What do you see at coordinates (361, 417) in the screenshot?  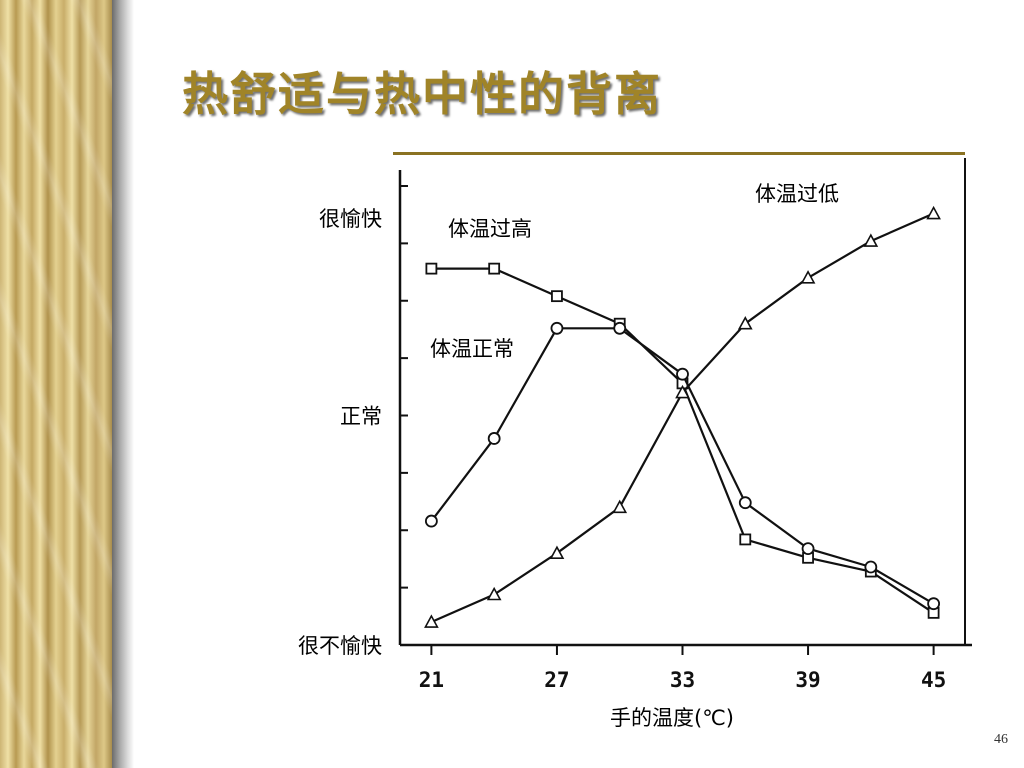 I see `y-axis-label: 正常` at bounding box center [361, 417].